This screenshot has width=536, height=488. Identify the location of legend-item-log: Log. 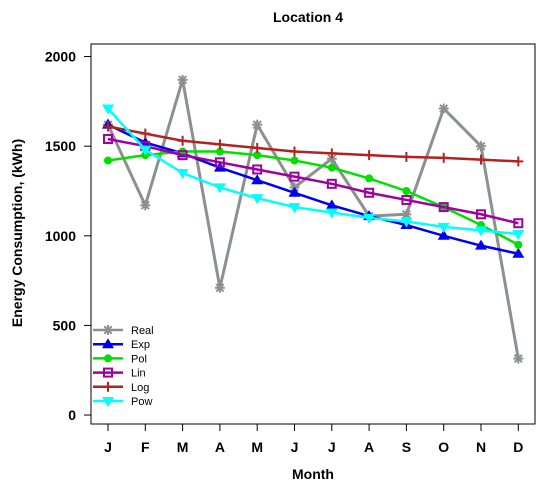
(121, 387).